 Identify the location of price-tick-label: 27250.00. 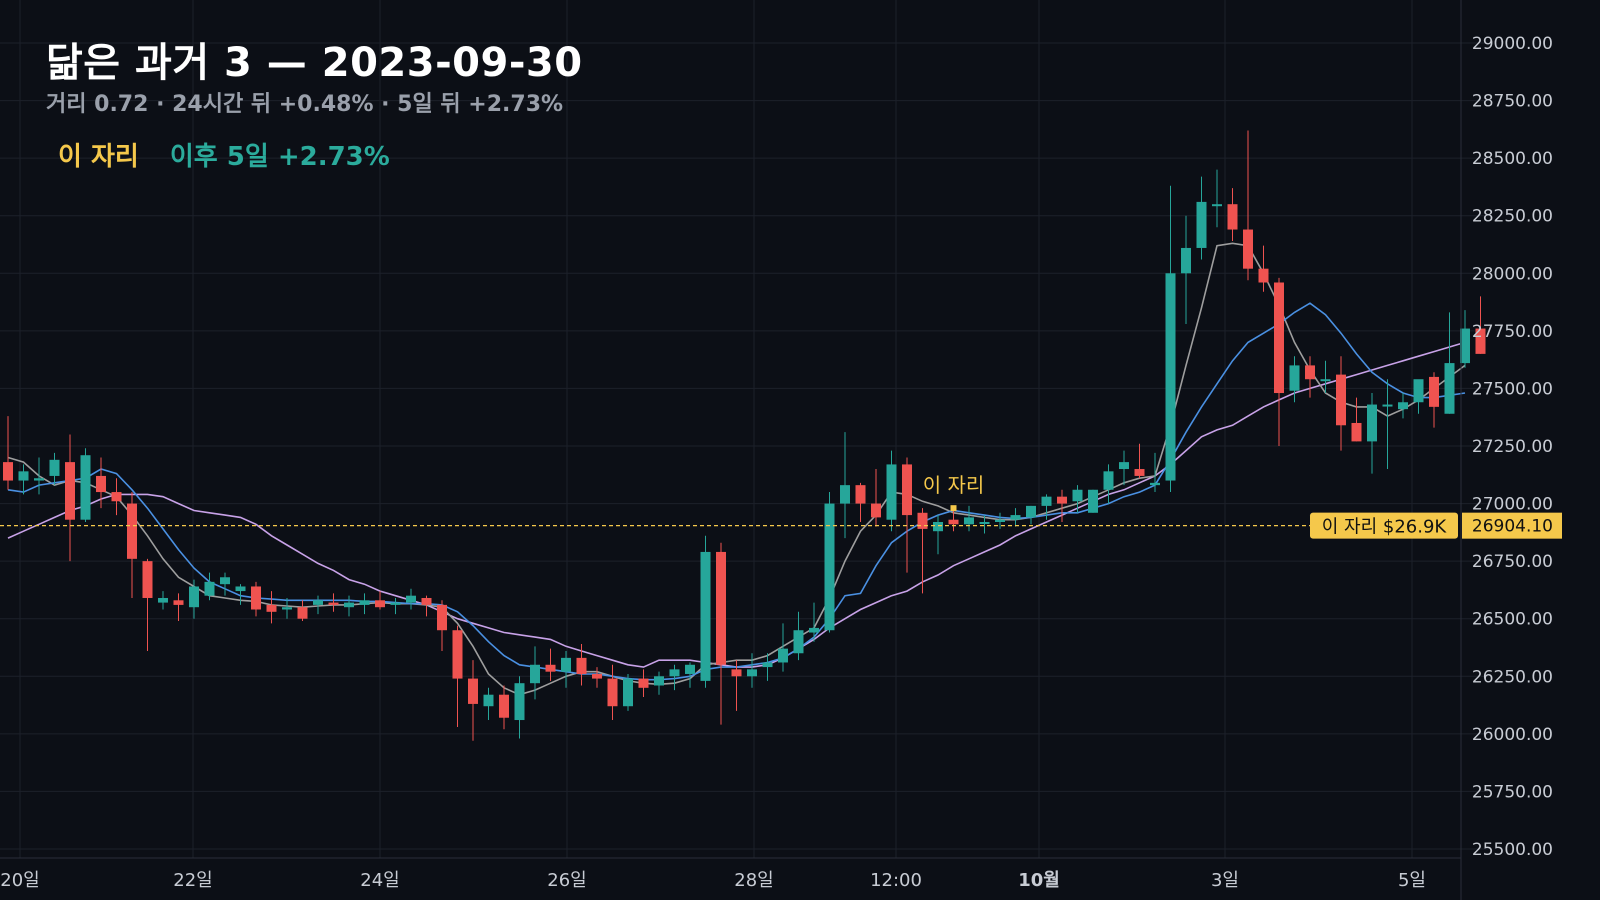
(1512, 447).